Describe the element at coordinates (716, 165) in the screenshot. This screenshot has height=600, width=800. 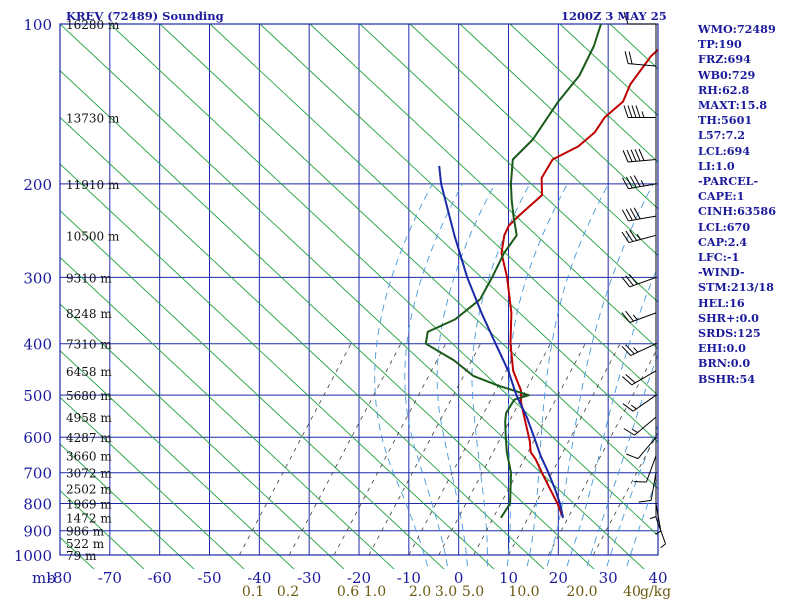
I see `stat-line: LI:1.0` at that location.